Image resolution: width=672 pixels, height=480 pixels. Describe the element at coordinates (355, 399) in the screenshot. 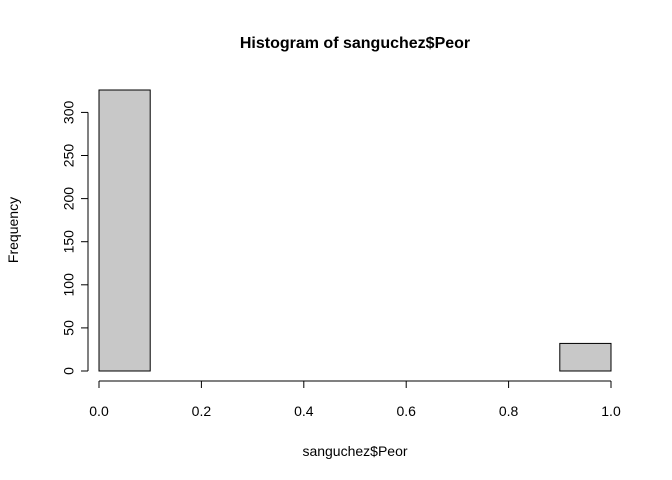

I see `x-axis: 0.0 0.2 0.4 0.6 0.8 1.0` at that location.